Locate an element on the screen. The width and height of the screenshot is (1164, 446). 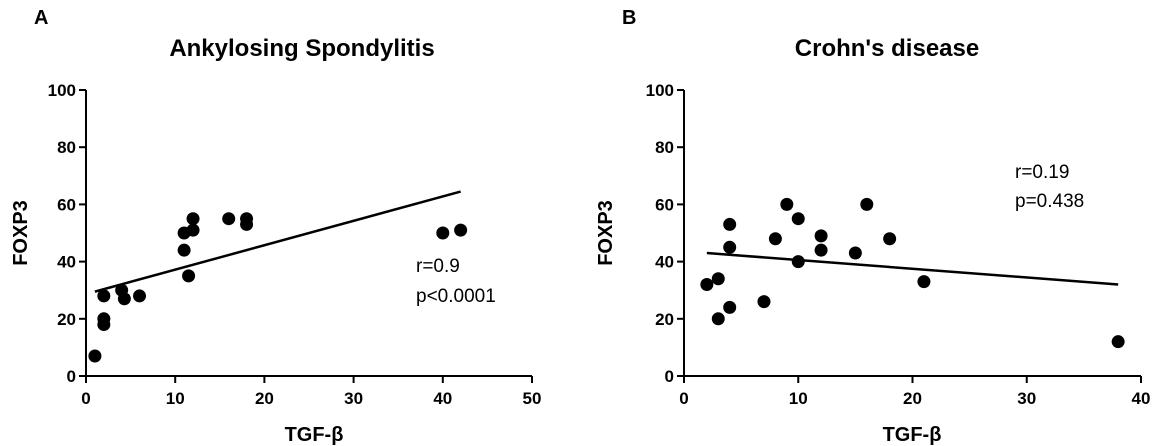
panel-a-points is located at coordinates (278, 287).